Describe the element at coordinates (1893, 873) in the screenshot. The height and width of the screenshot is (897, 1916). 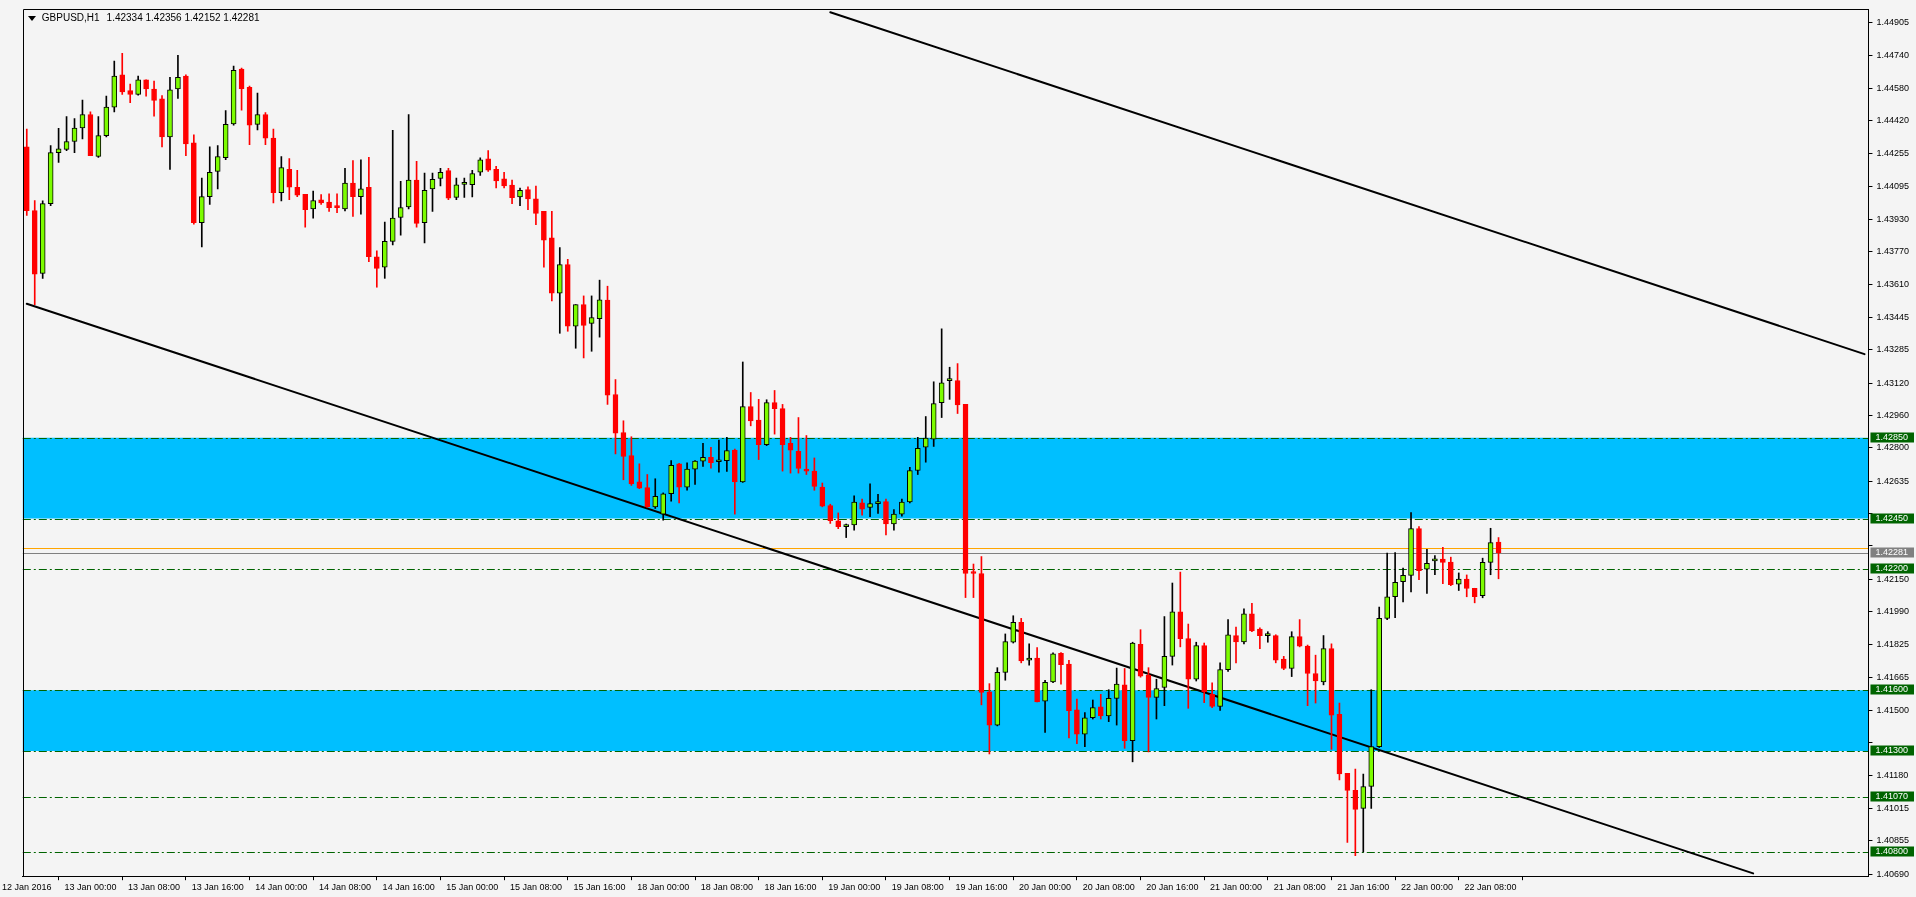
I see `y-tick-label: 1.40690` at that location.